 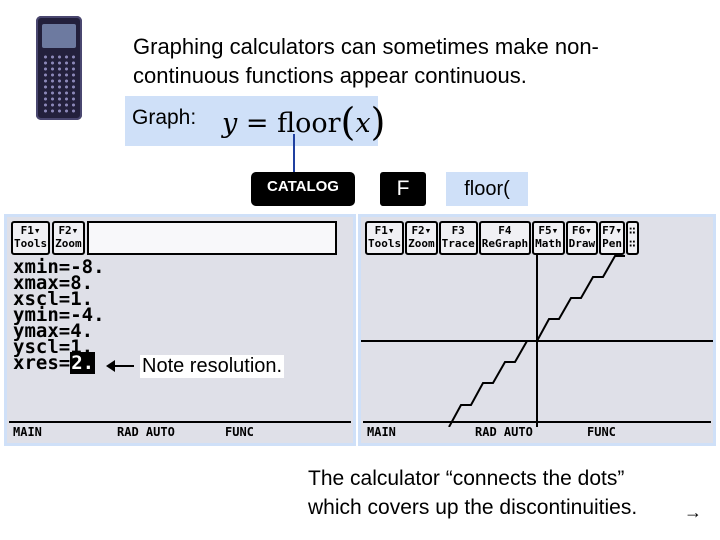 I want to click on note-resolution: Note resolution., so click(x=212, y=366).